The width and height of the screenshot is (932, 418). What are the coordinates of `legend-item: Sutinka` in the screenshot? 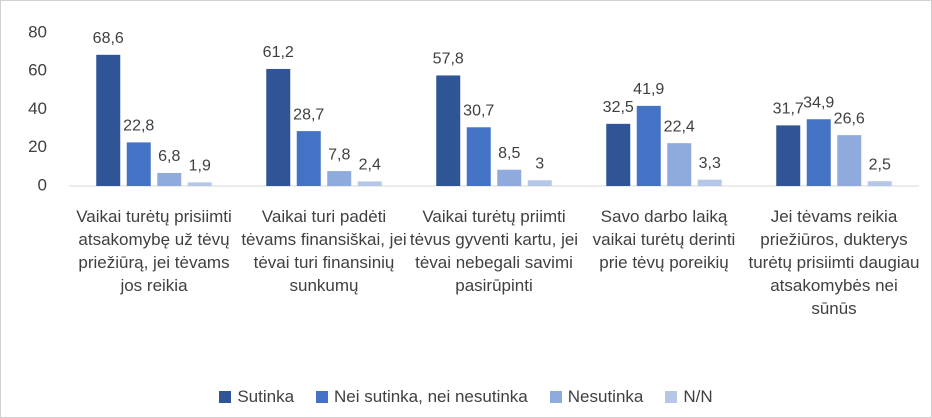 It's located at (256, 397).